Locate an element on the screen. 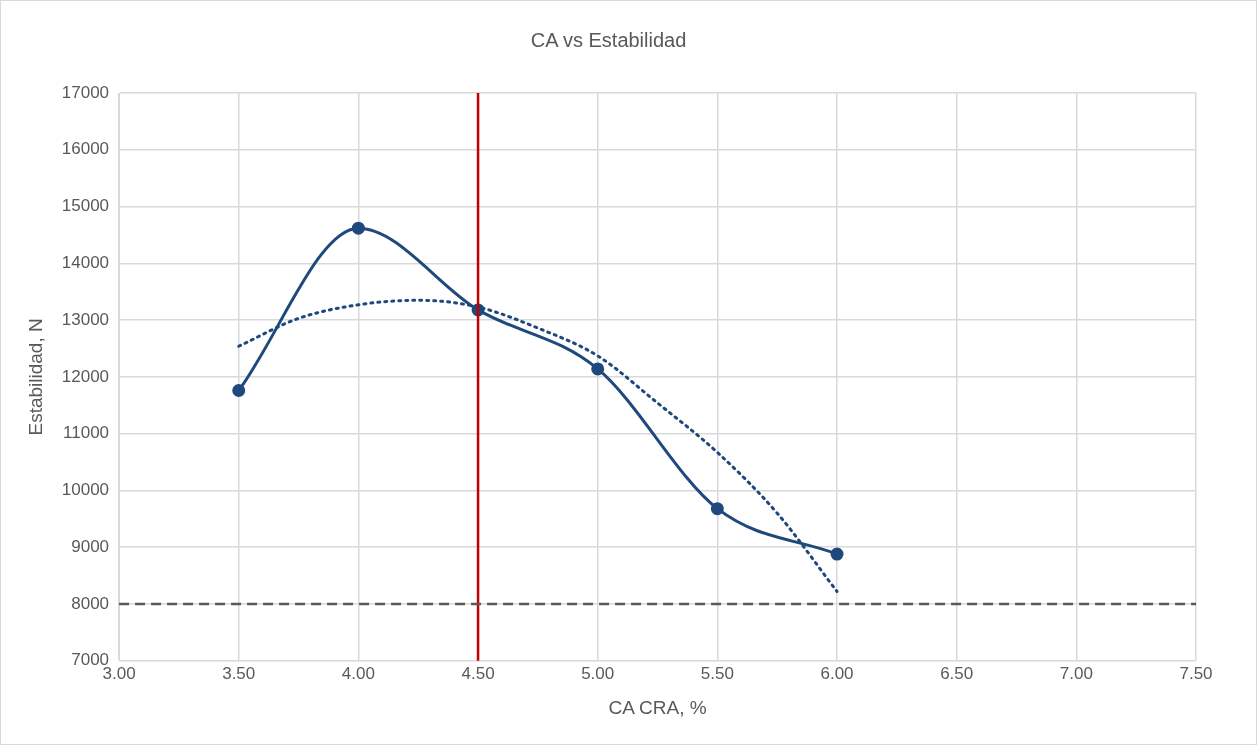 The image size is (1257, 745). y-tick-label: 13000 is located at coordinates (85, 319).